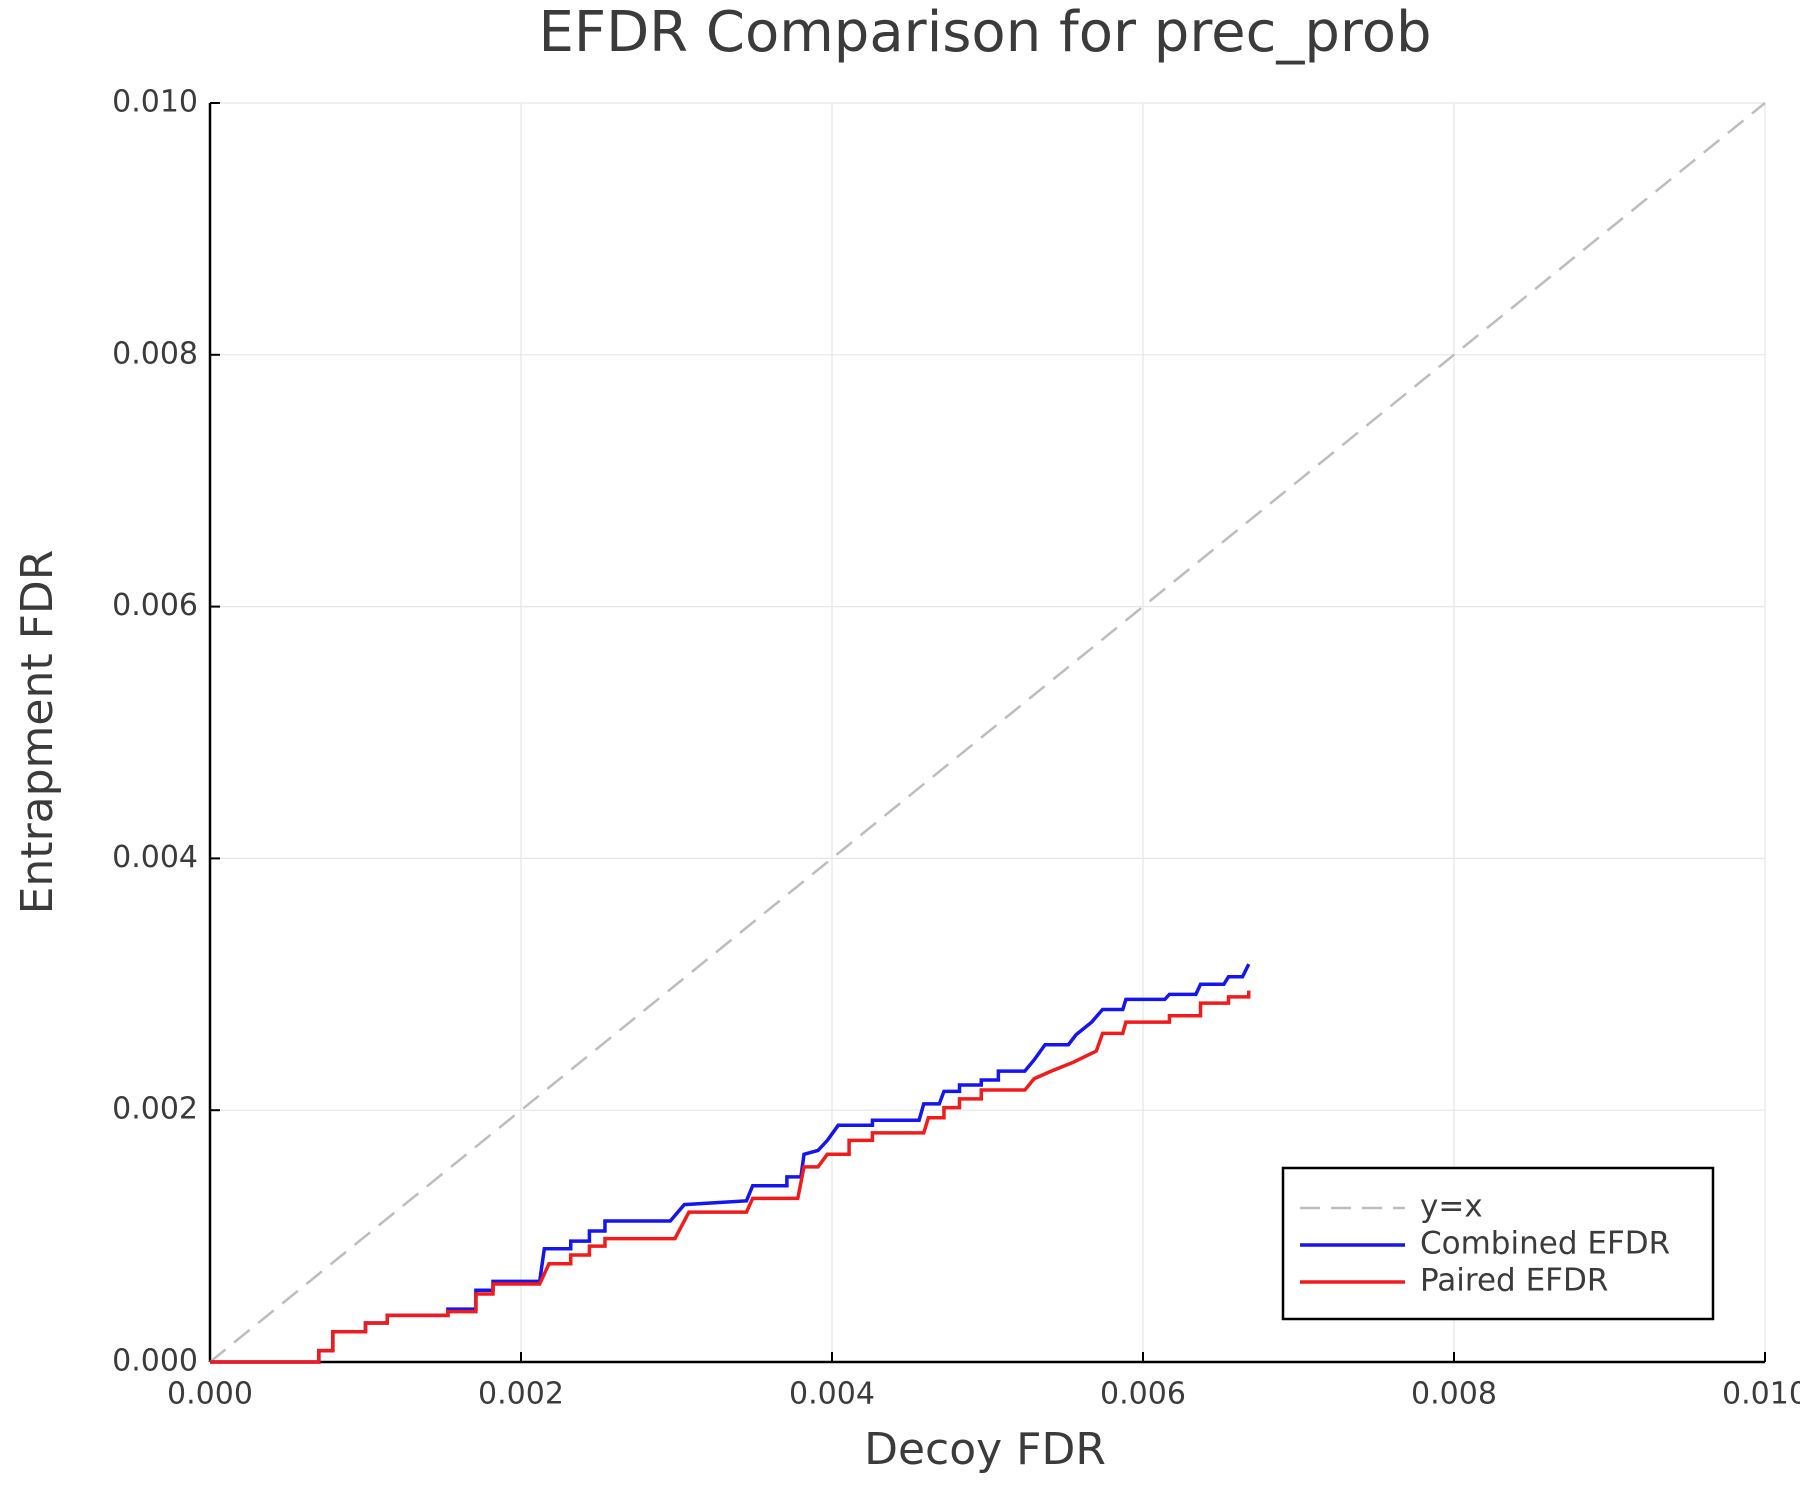  What do you see at coordinates (984, 32) in the screenshot?
I see `chart-title: EFDR Comparison for prec_prob` at bounding box center [984, 32].